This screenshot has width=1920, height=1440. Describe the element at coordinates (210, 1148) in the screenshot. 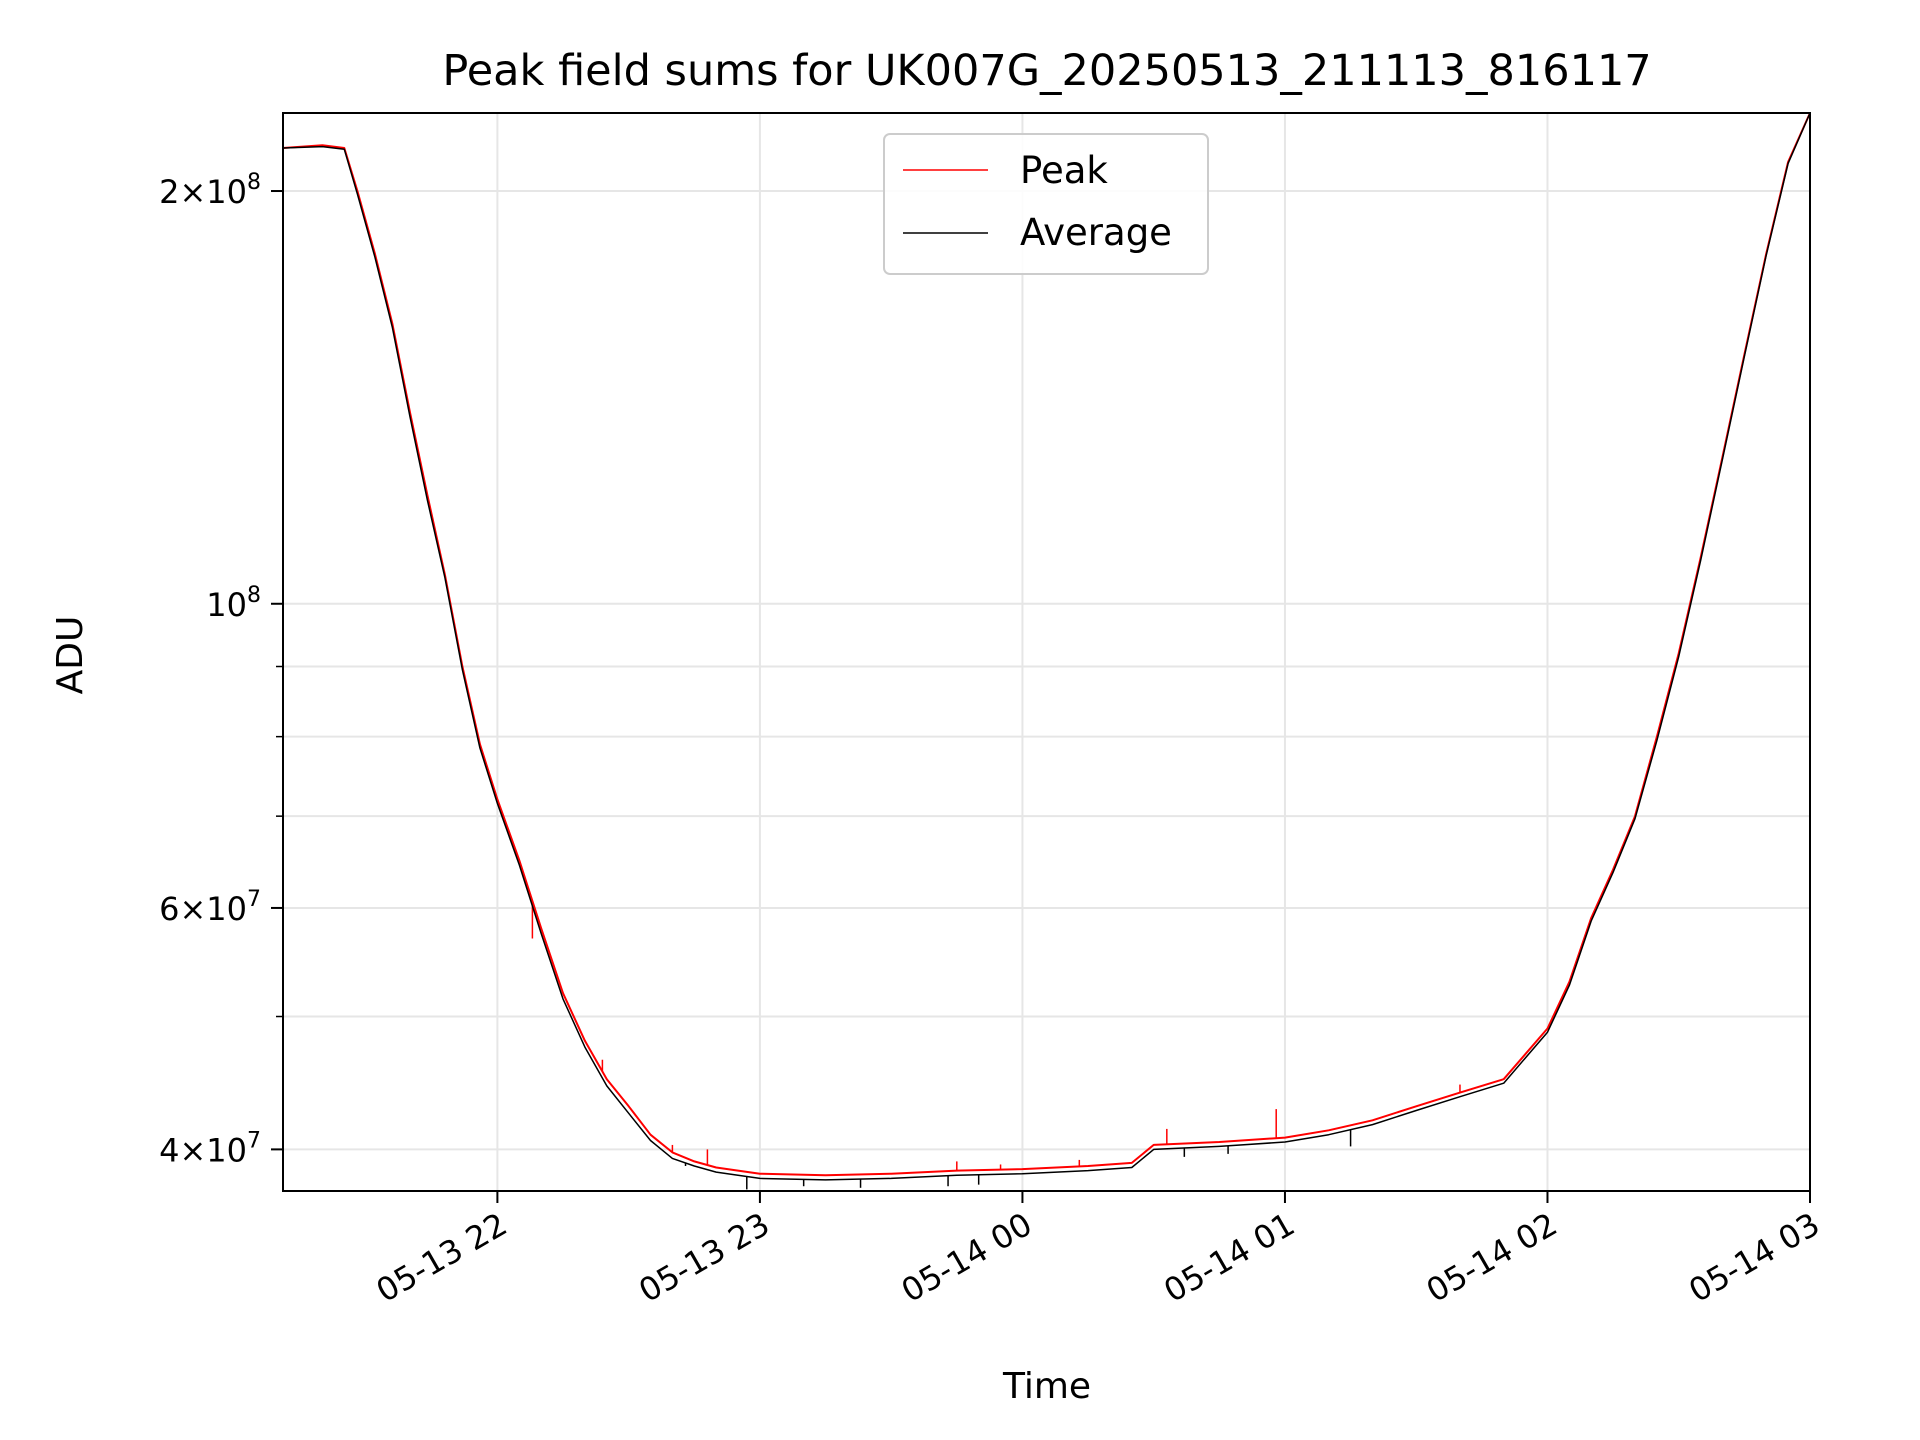

I see `y-tick-label: 4×107` at that location.